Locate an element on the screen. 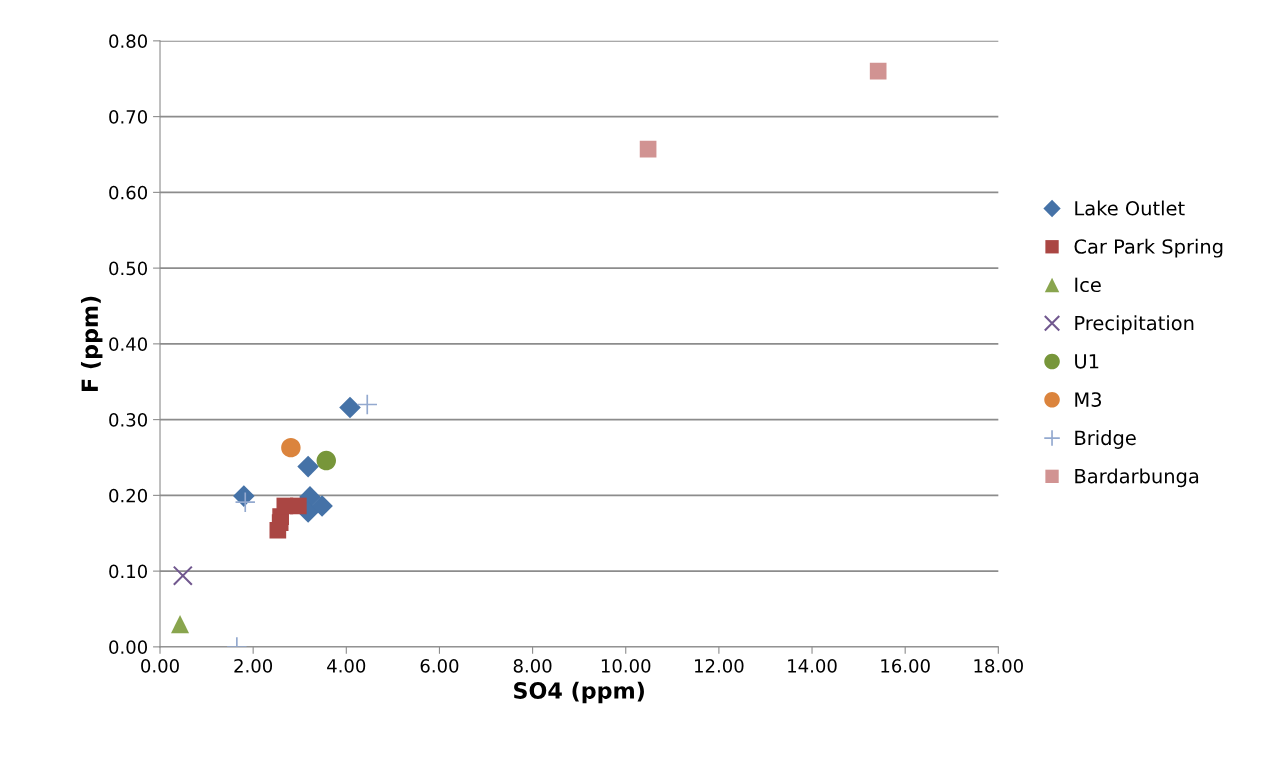  y-tick-label: 0.40 is located at coordinates (128, 344).